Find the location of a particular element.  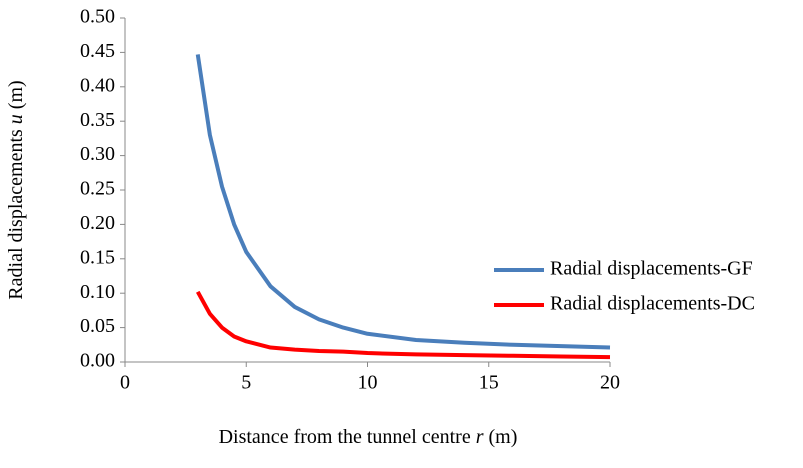

y-tick-label: 0.30 is located at coordinates (97, 154).